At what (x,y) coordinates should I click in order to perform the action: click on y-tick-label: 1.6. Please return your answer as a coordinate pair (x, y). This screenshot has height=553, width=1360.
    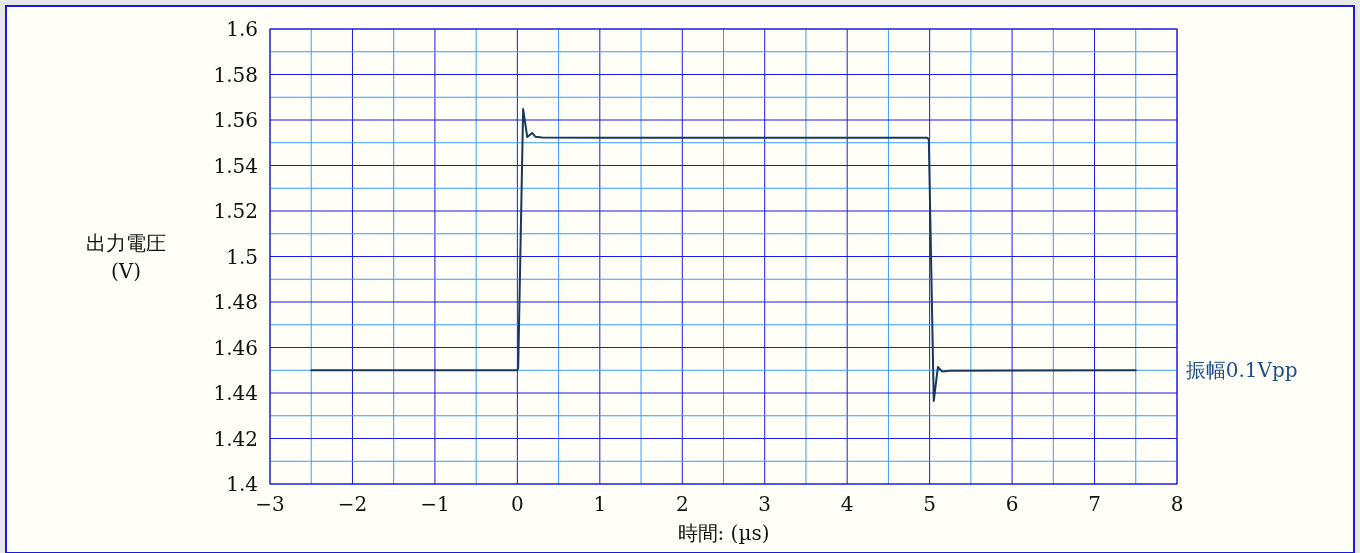
    Looking at the image, I should click on (242, 29).